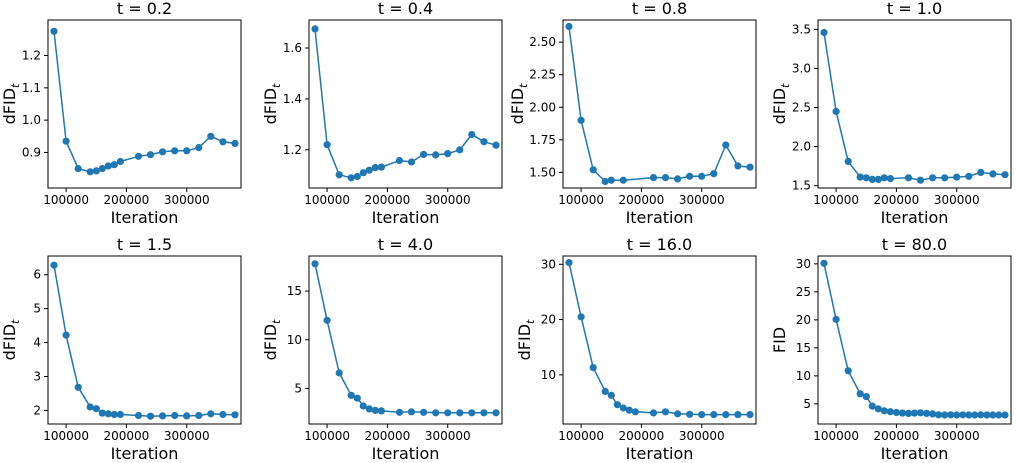 This screenshot has height=463, width=1020. Describe the element at coordinates (542, 107) in the screenshot. I see `y-tick-label: 2.00` at that location.